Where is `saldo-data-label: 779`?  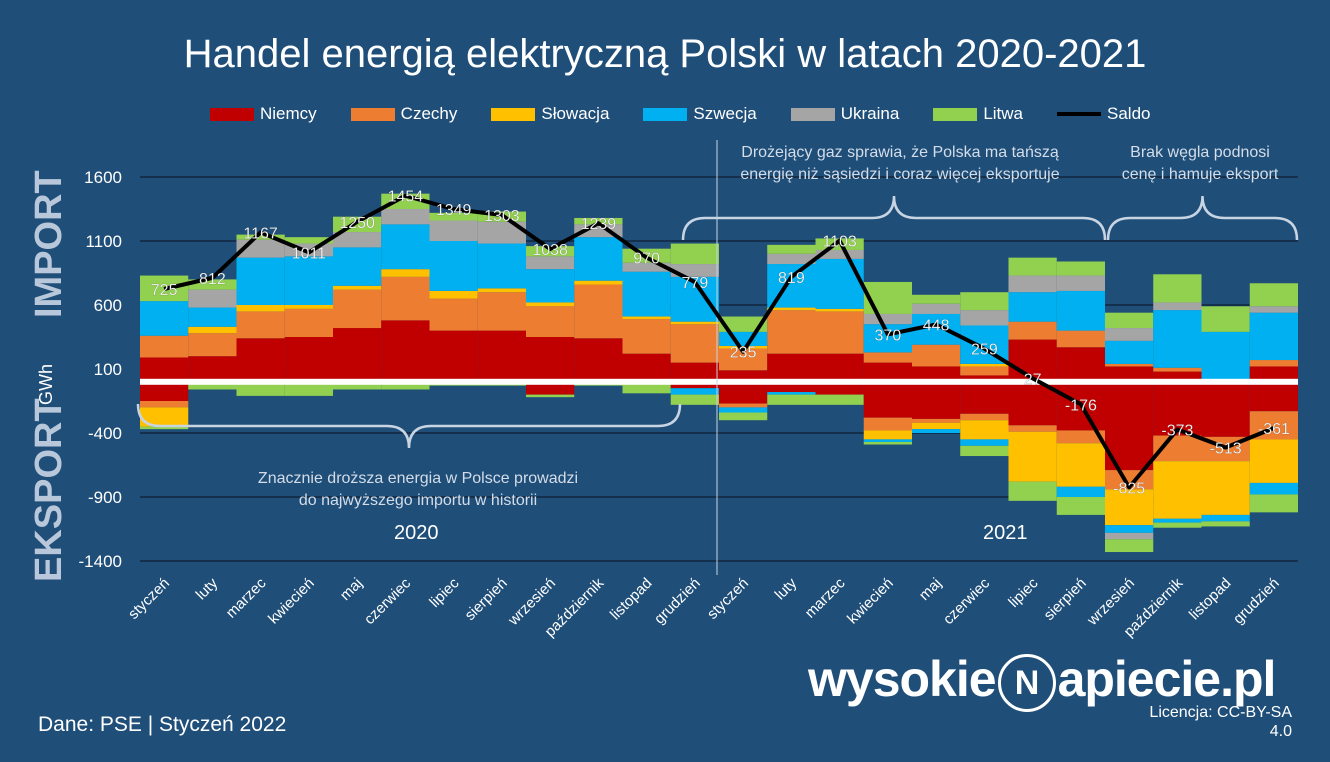 saldo-data-label: 779 is located at coordinates (695, 283).